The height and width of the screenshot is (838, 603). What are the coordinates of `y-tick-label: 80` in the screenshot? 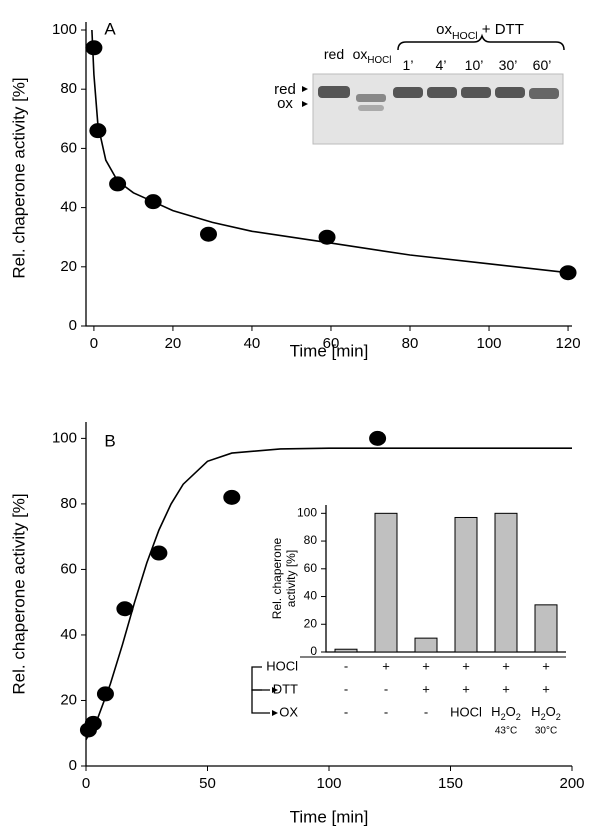 It's located at (311, 540).